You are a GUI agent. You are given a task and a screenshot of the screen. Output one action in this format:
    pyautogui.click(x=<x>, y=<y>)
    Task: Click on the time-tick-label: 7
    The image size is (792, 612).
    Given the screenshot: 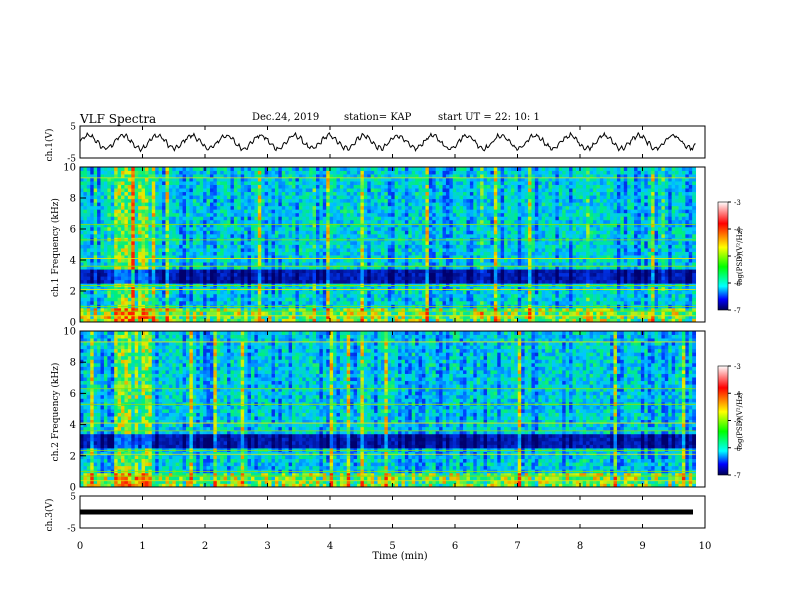 What is the action you would take?
    pyautogui.click(x=517, y=546)
    